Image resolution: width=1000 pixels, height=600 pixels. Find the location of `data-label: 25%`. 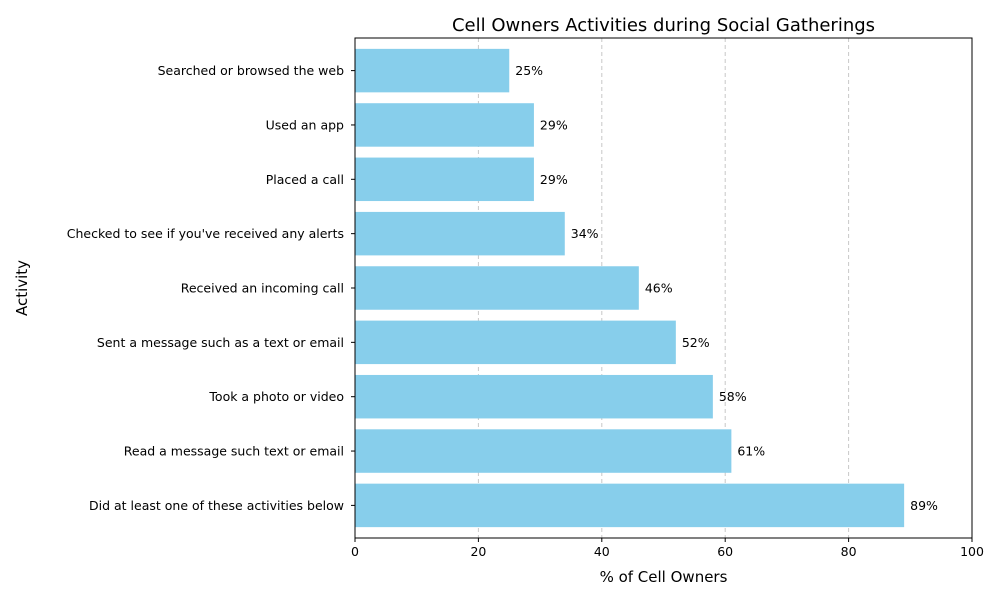

data-label: 25% is located at coordinates (529, 70).